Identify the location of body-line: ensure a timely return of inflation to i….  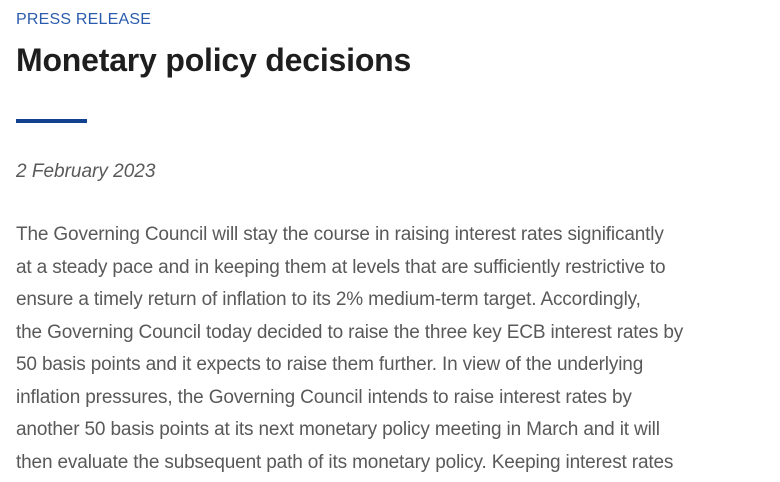
(328, 299).